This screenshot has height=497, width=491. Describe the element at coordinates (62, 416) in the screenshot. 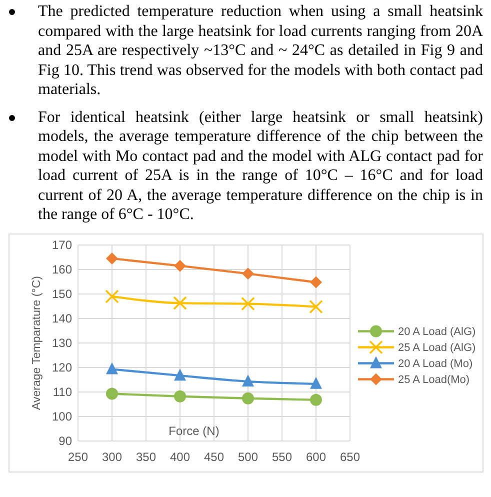

I see `y-tick-label: 100` at that location.